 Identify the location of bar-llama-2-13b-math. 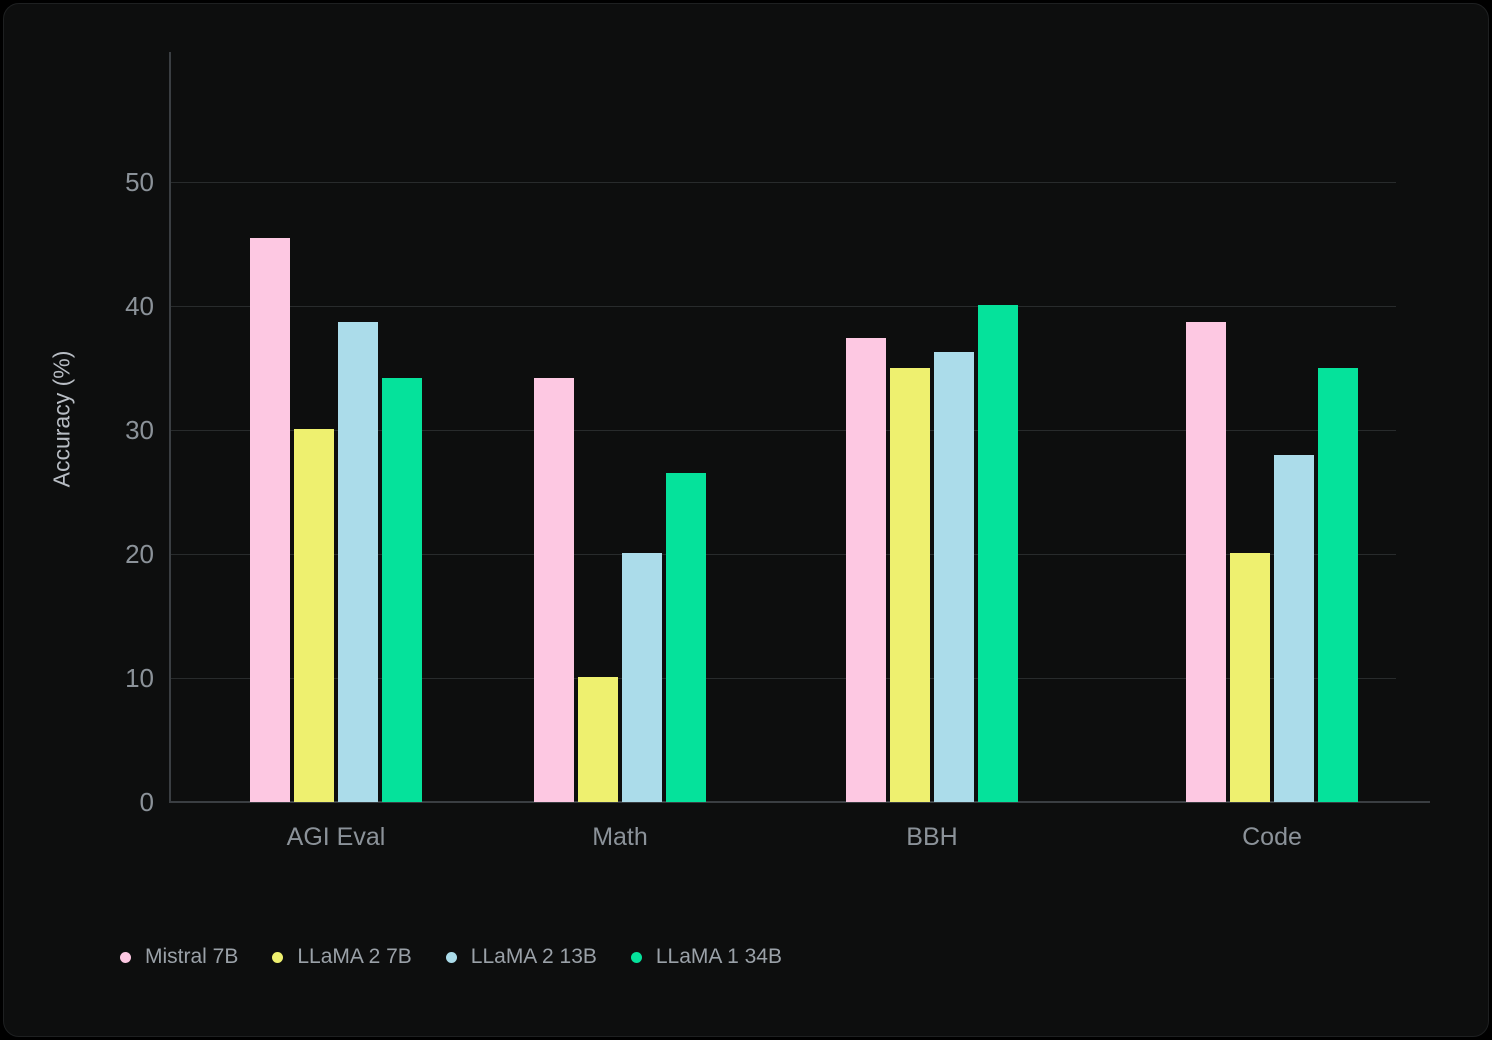
(642, 677).